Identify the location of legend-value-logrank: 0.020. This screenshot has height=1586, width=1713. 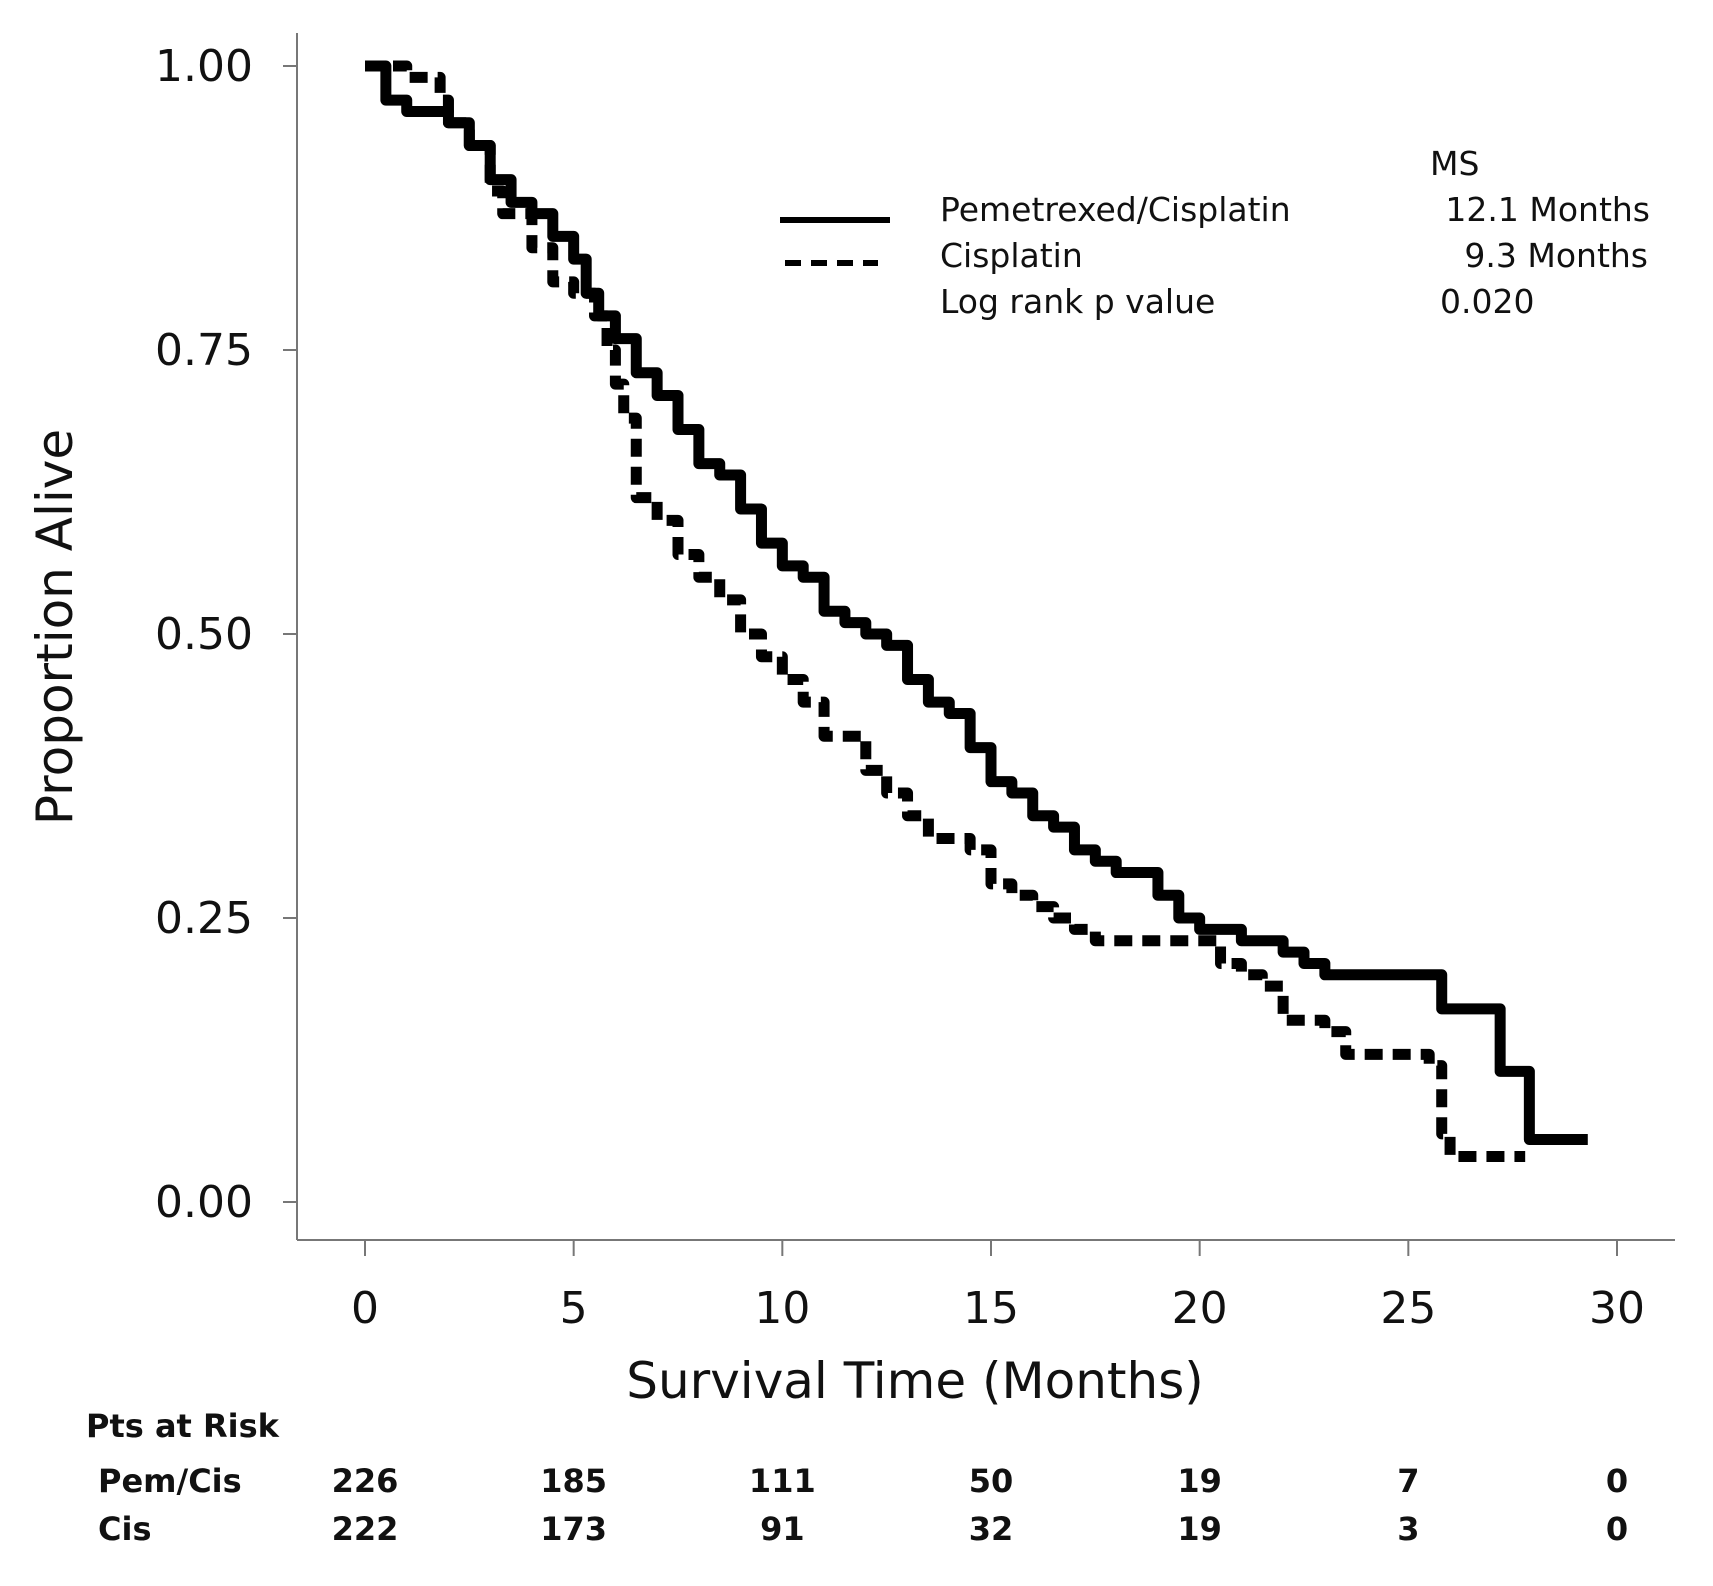
(1487, 301).